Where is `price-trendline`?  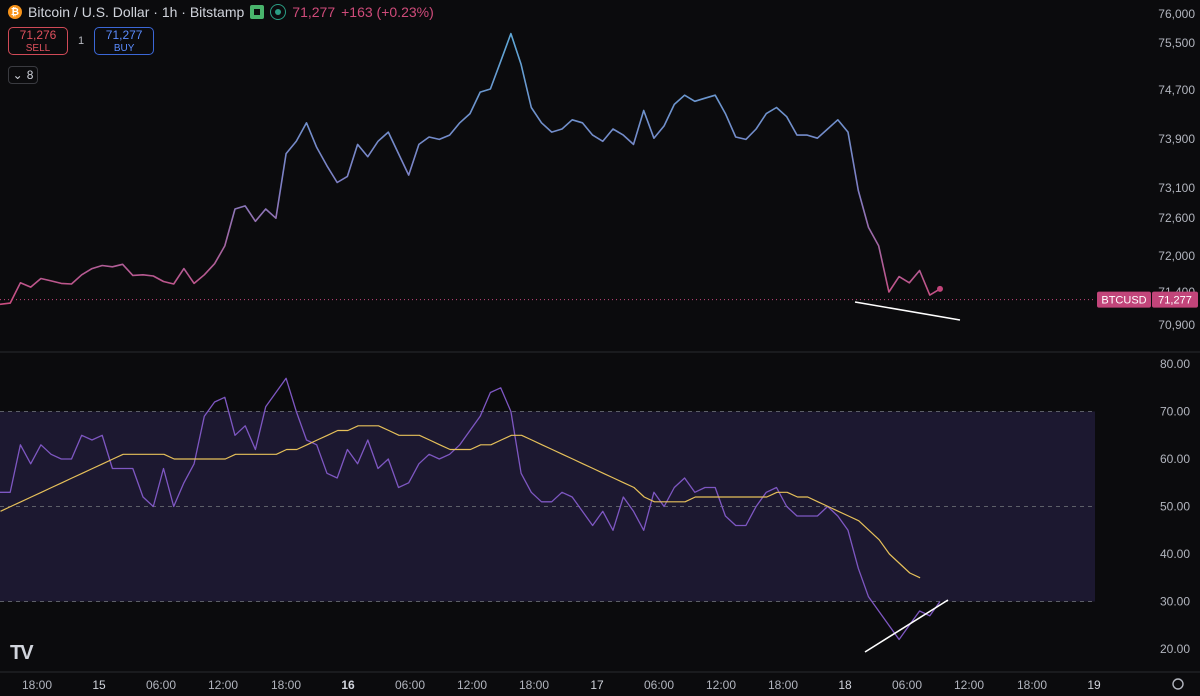 price-trendline is located at coordinates (907, 311).